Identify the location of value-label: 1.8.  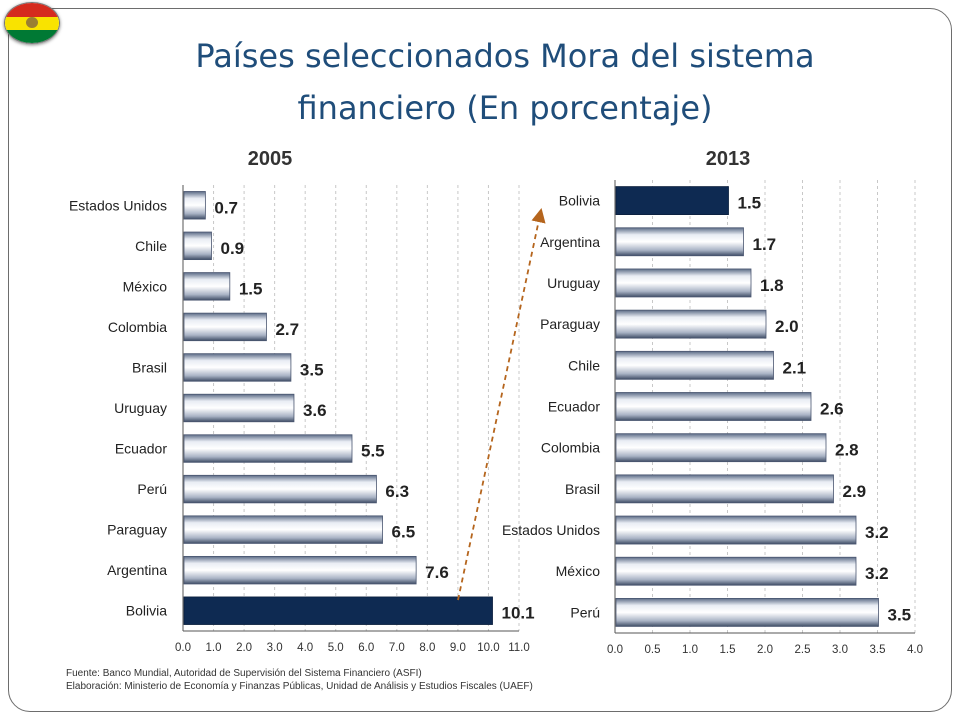
(772, 285).